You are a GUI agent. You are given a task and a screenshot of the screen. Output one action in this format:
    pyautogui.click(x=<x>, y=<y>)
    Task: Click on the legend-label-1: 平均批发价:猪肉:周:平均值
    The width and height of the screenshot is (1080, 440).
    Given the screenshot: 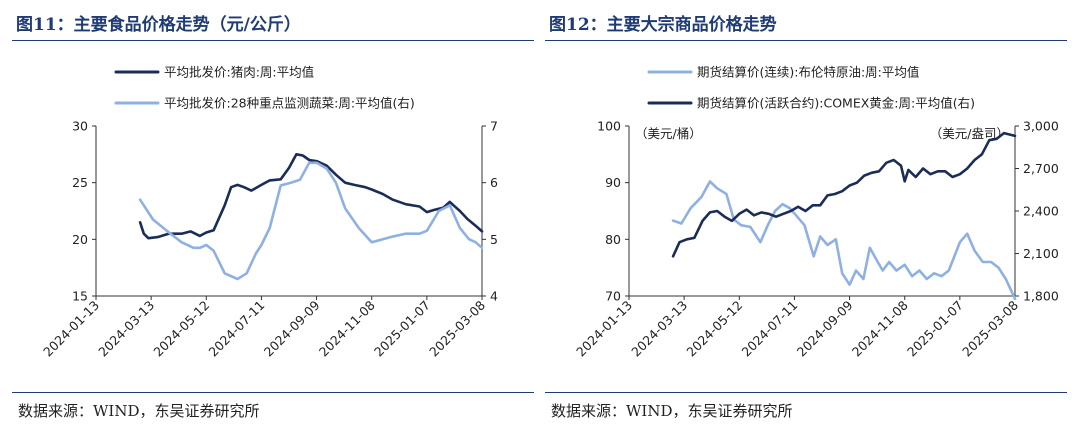 What is the action you would take?
    pyautogui.click(x=239, y=72)
    